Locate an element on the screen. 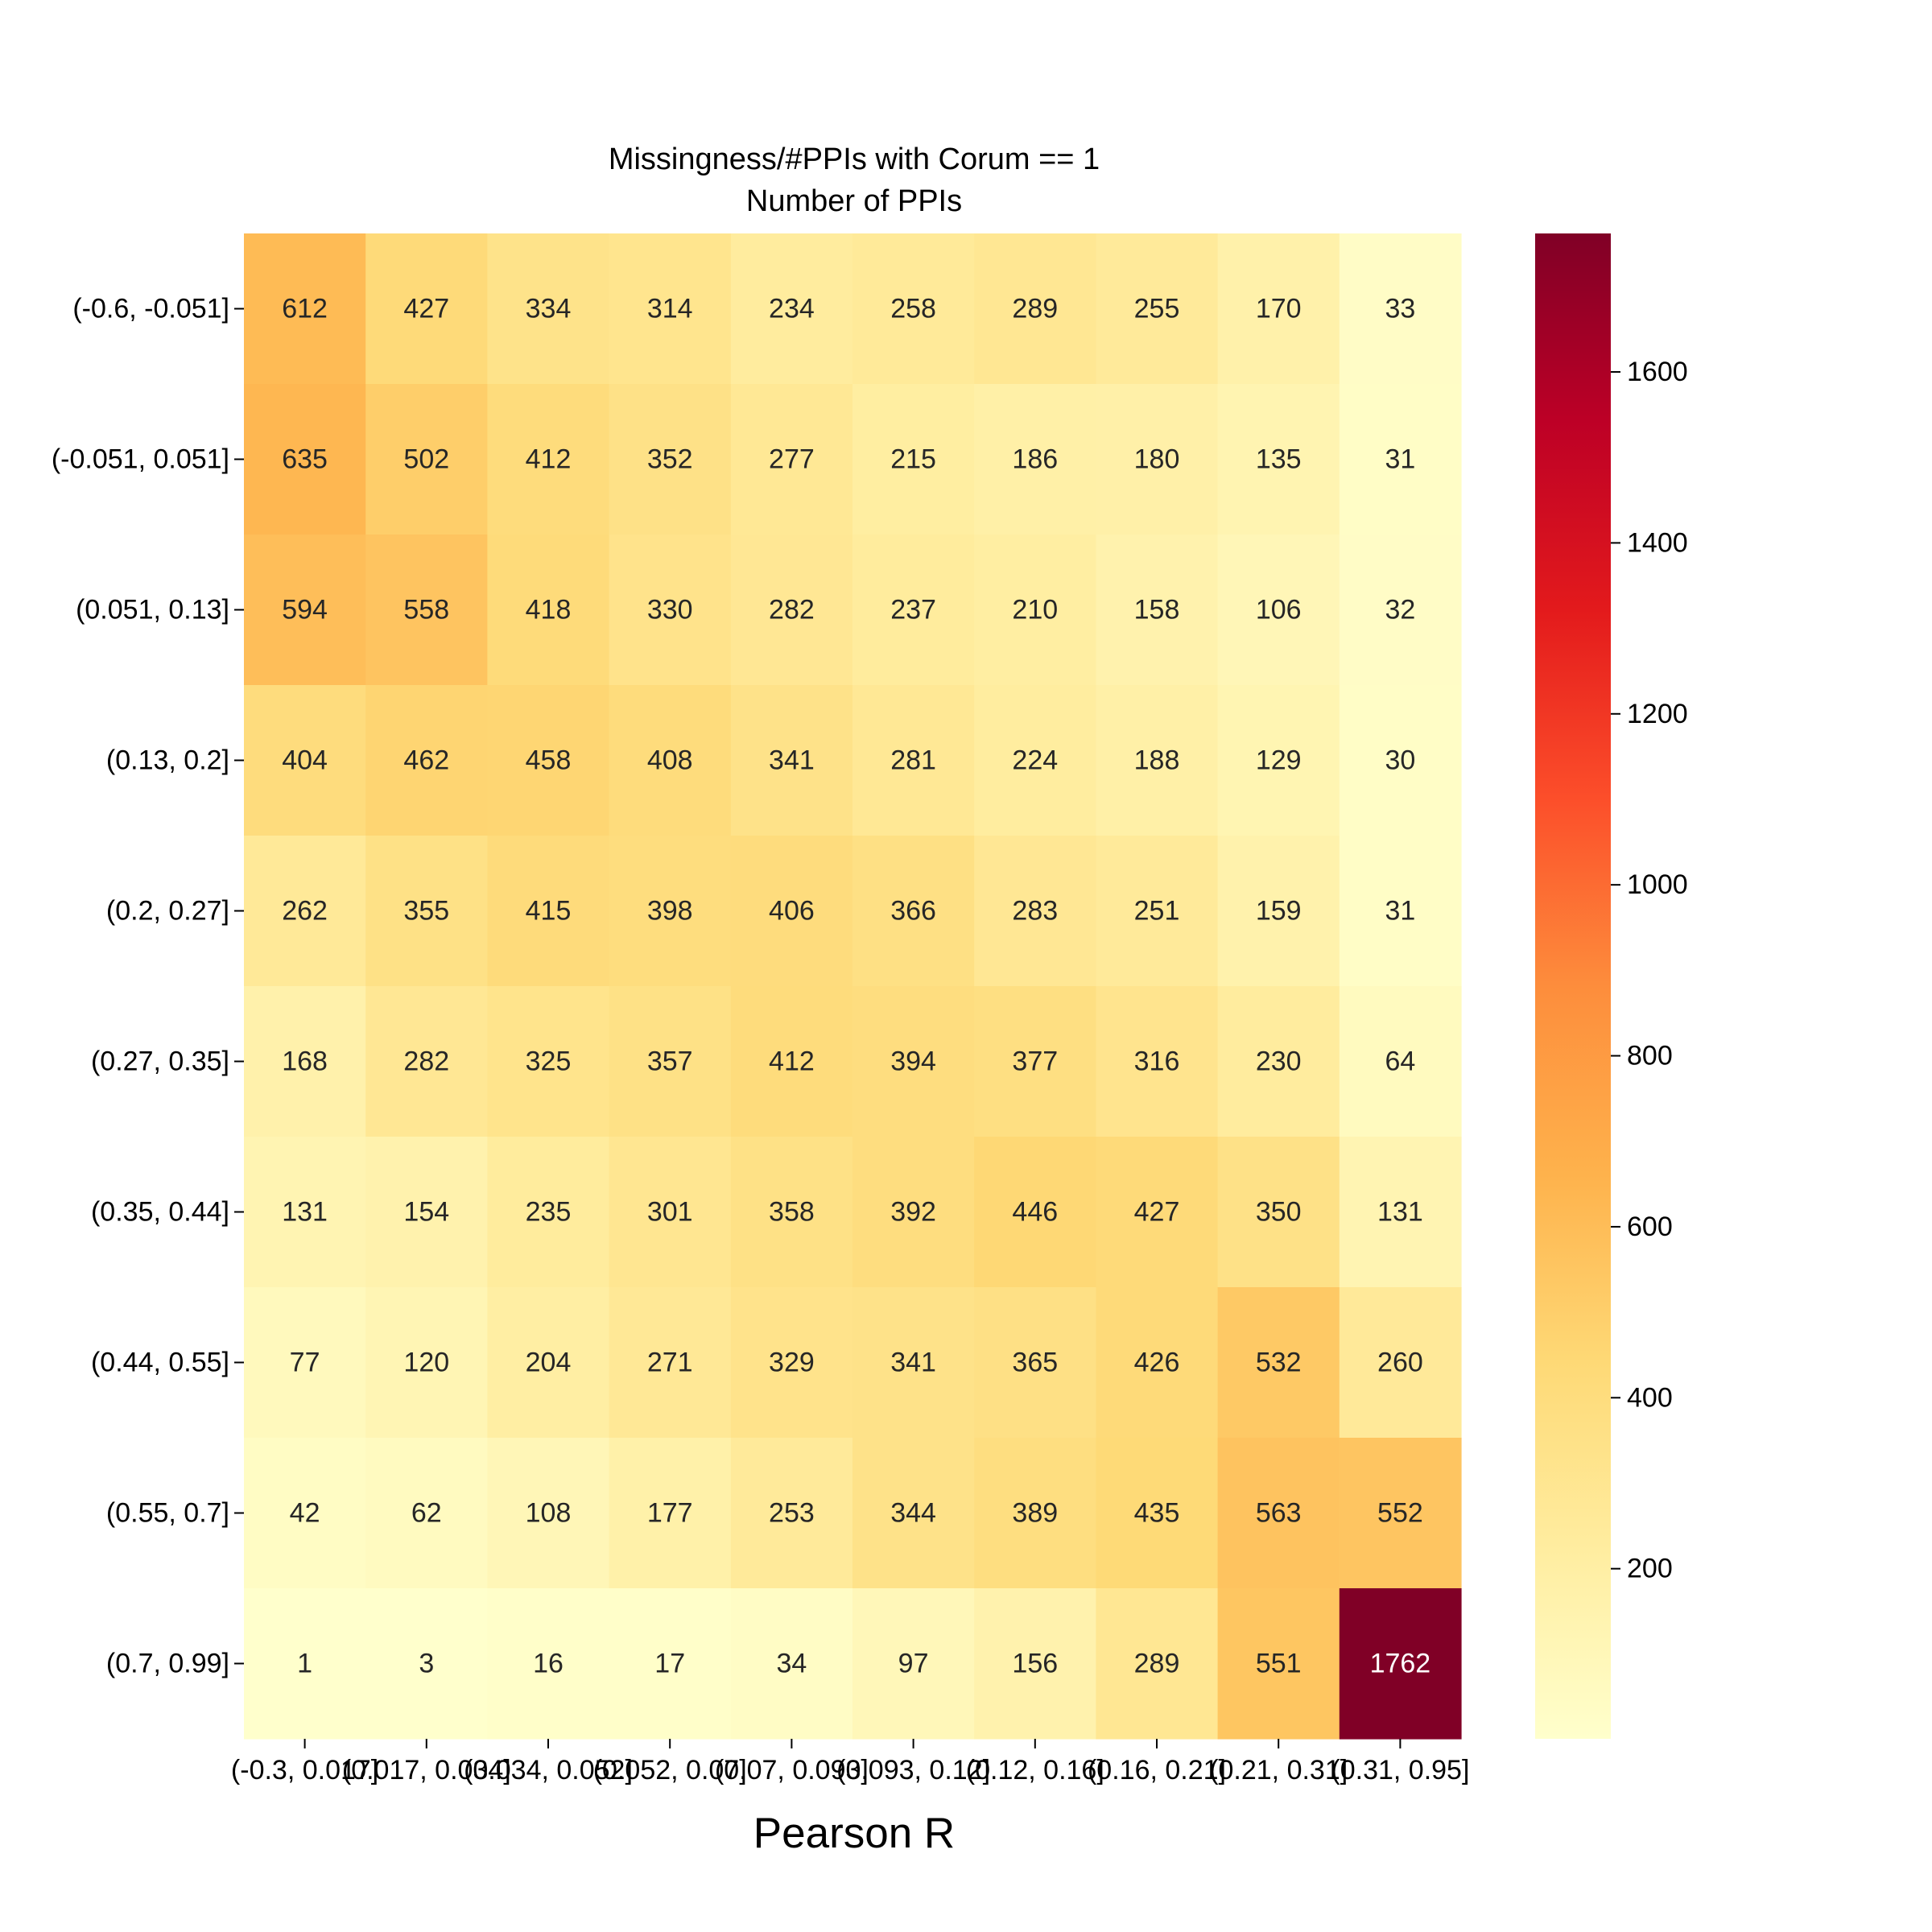 The width and height of the screenshot is (1932, 1932). cell-value-label: 224 is located at coordinates (1035, 760).